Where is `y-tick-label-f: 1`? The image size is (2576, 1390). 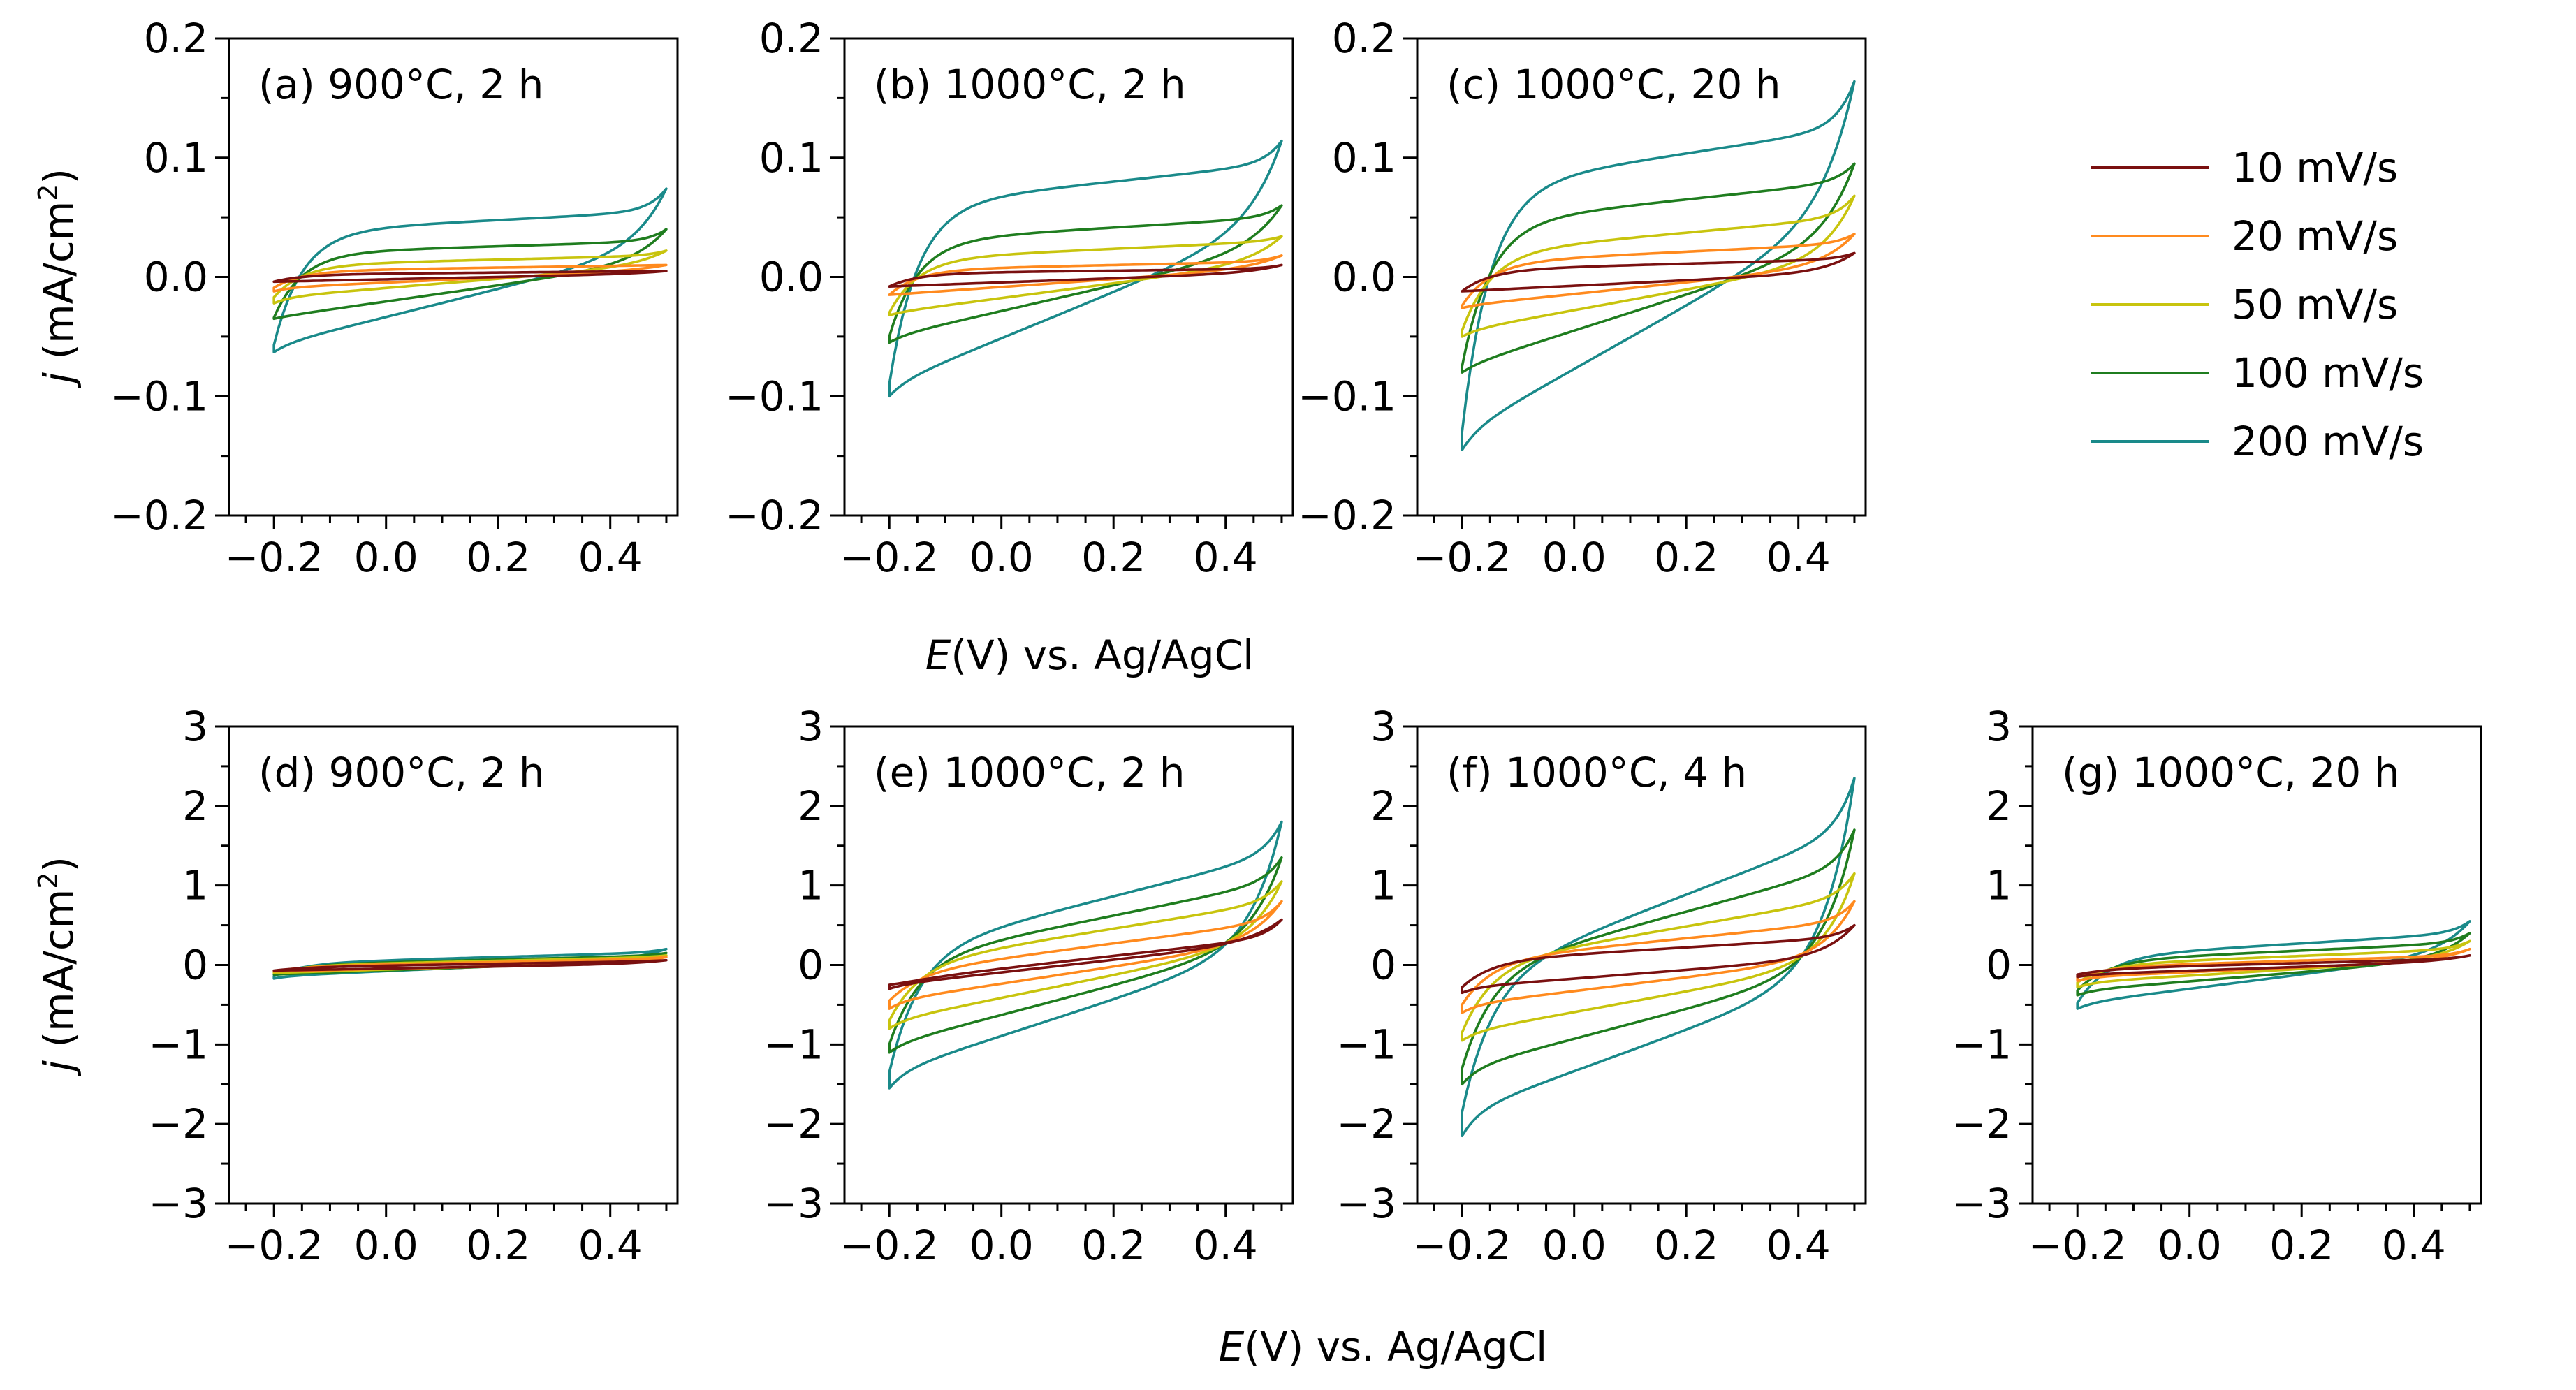
y-tick-label-f: 1 is located at coordinates (1383, 885).